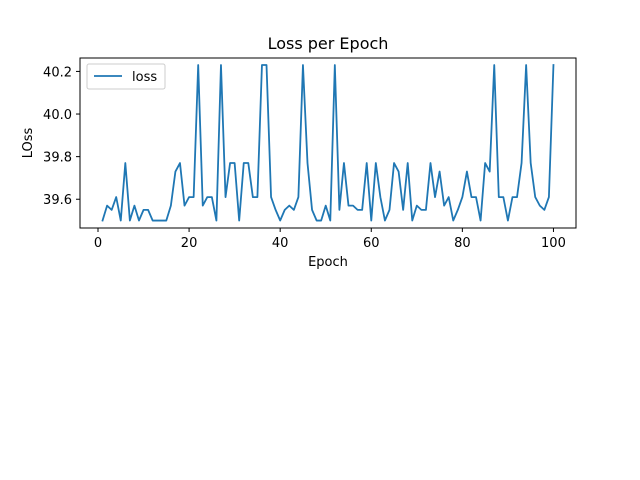 The width and height of the screenshot is (640, 480). I want to click on y-axis-label: LOss, so click(28, 142).